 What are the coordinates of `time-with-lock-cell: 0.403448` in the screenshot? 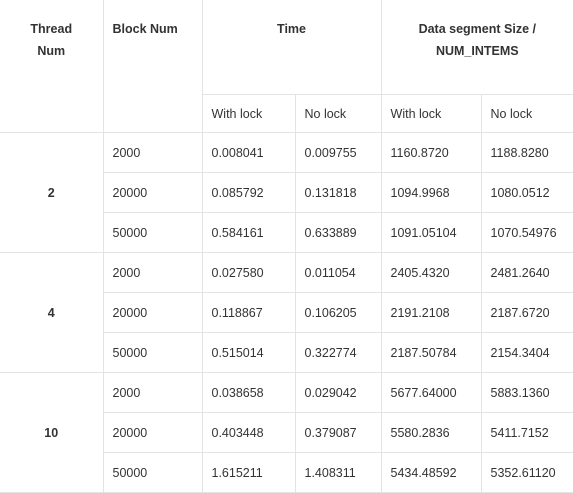 It's located at (248, 432).